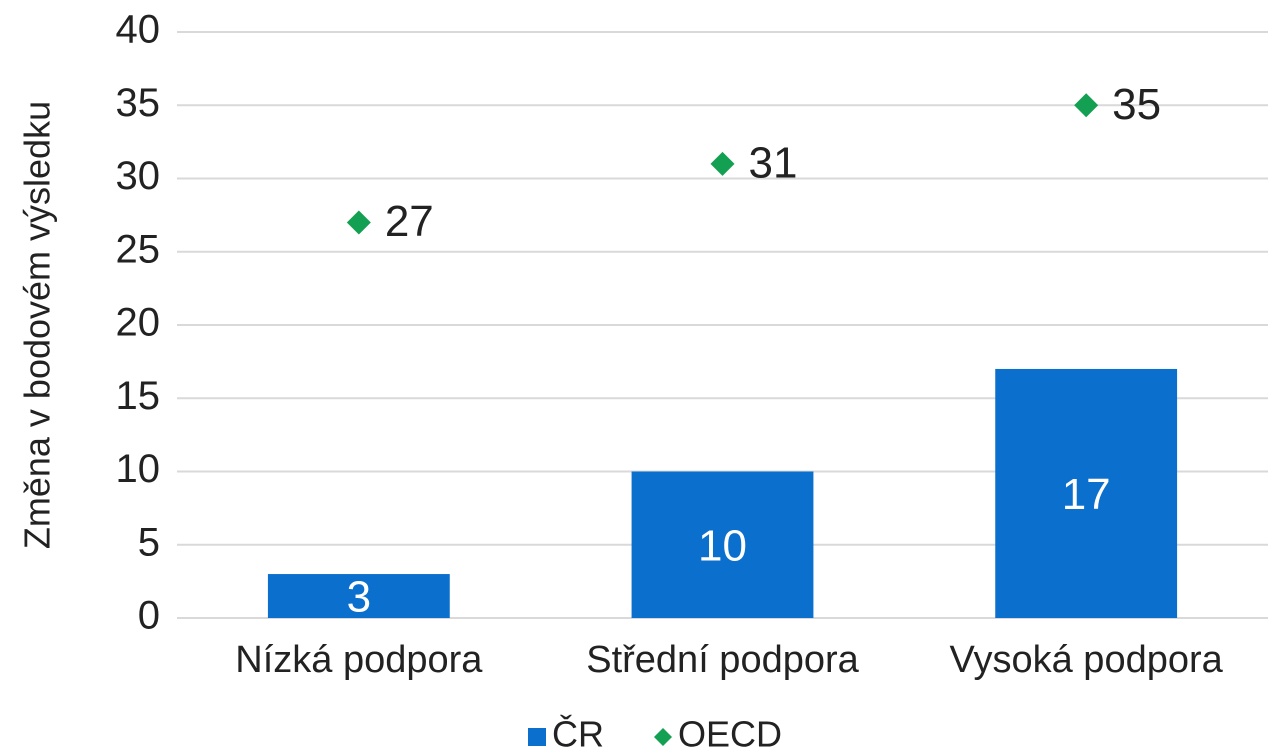  Describe the element at coordinates (138, 103) in the screenshot. I see `y-tick-label: 35` at that location.